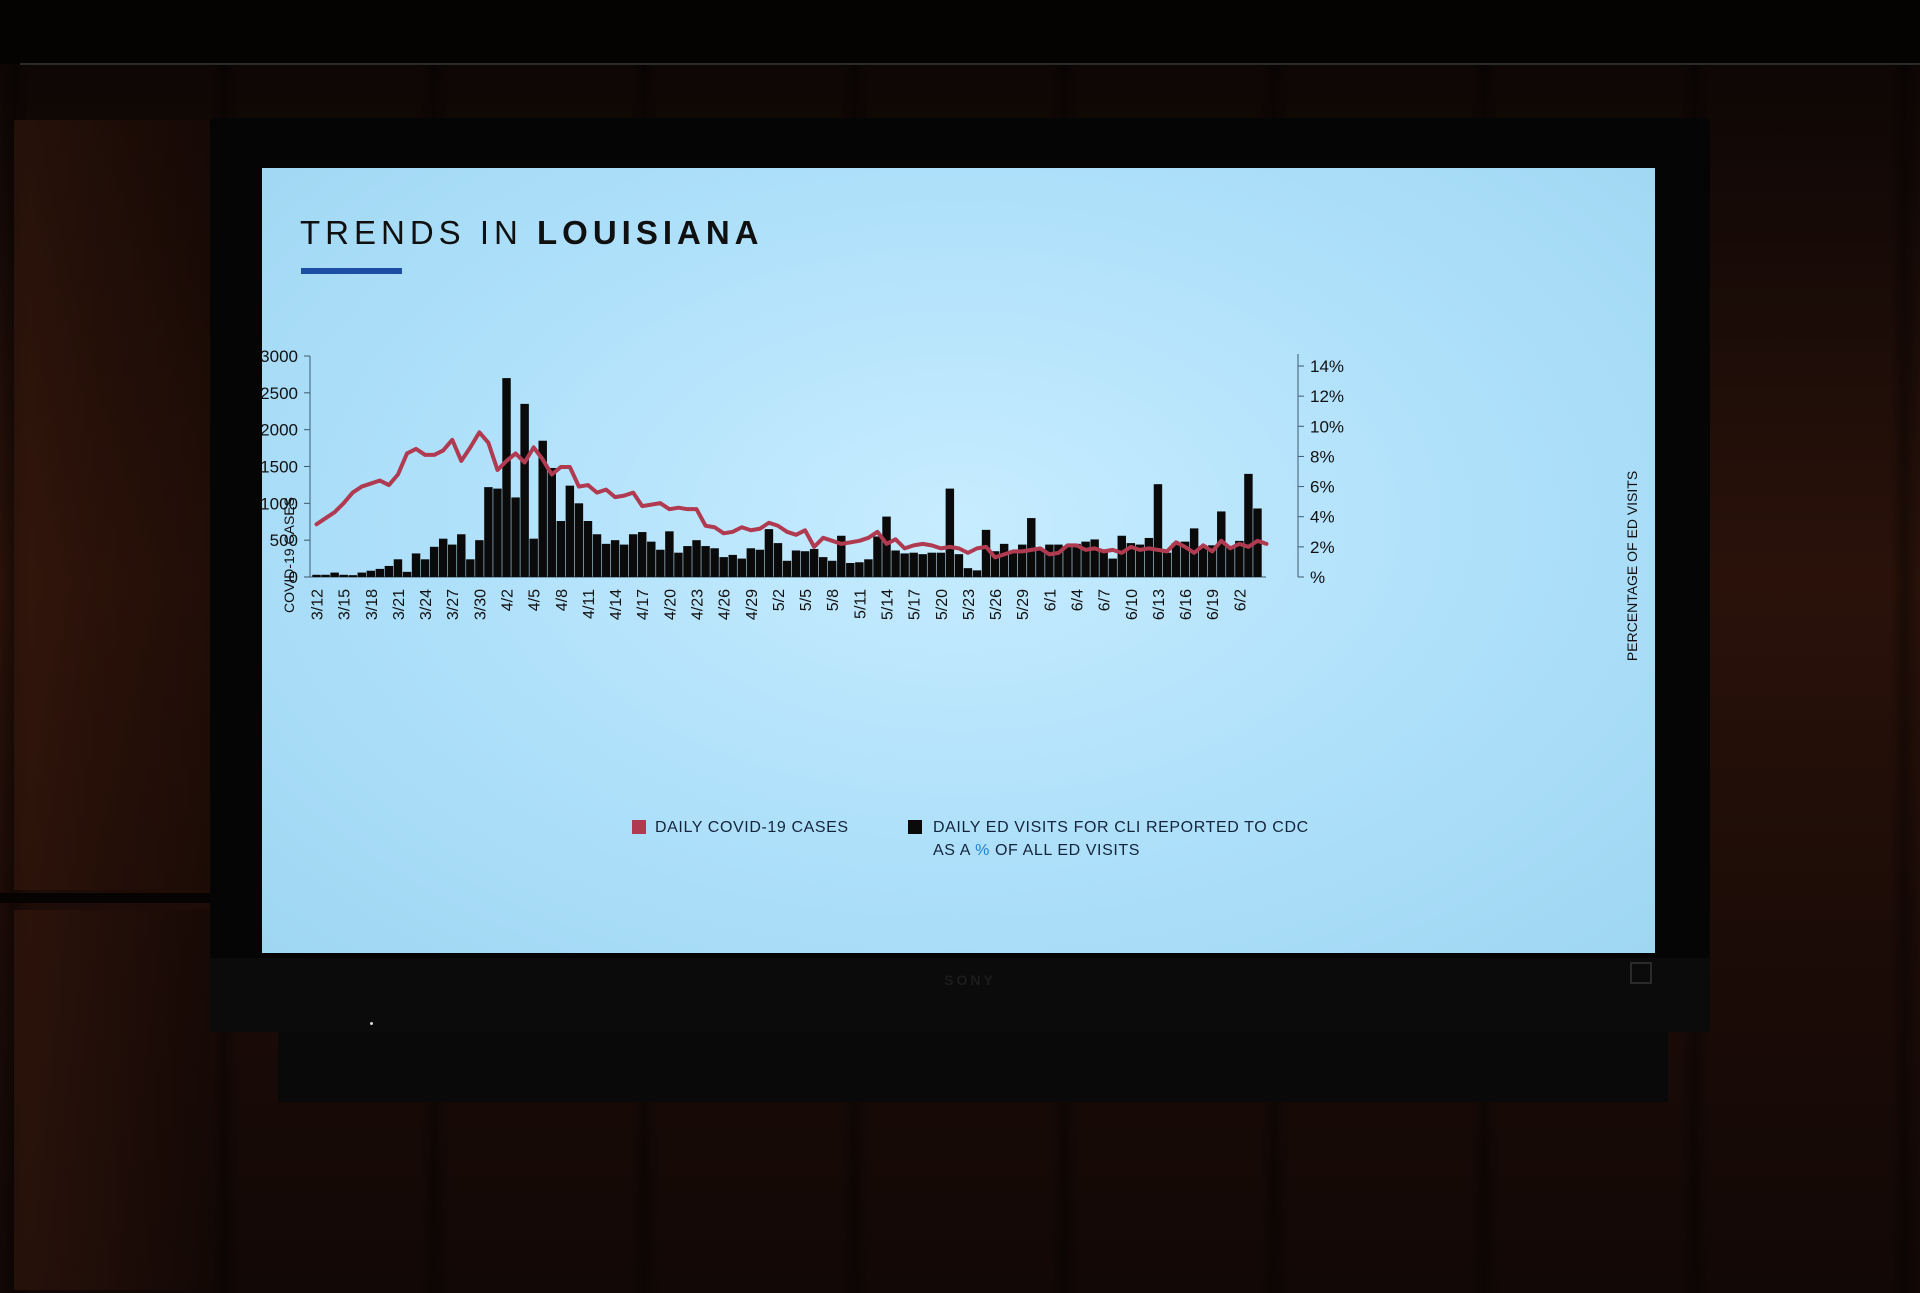  What do you see at coordinates (399, 604) in the screenshot?
I see `x-tick-label: 3/21` at bounding box center [399, 604].